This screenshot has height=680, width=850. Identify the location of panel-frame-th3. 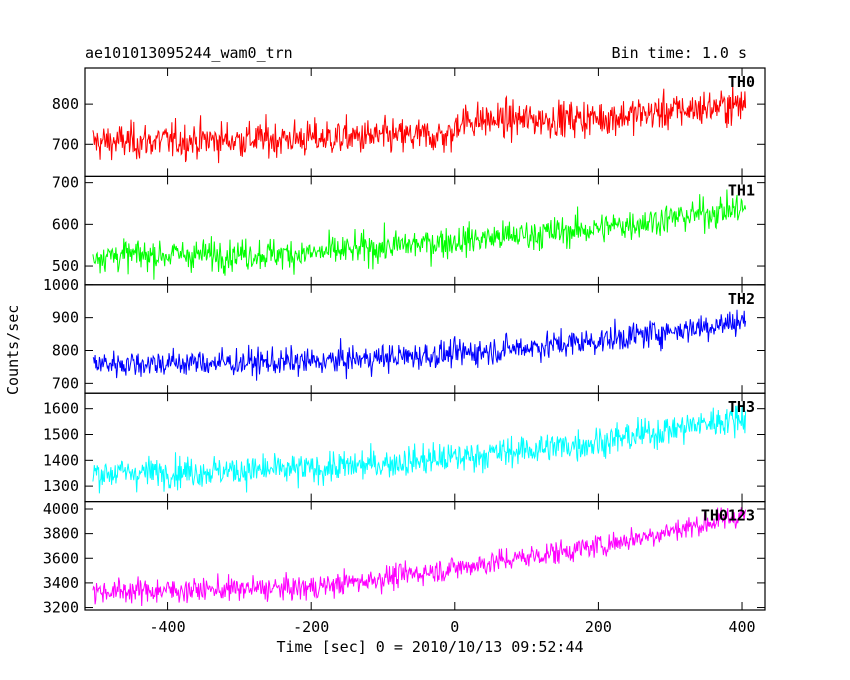
(425, 447).